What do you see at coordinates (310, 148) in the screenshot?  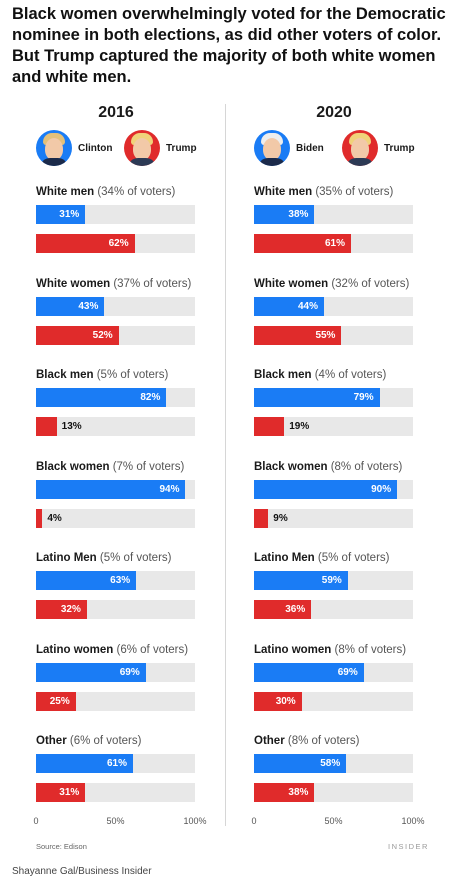 I see `legend-label: Biden` at bounding box center [310, 148].